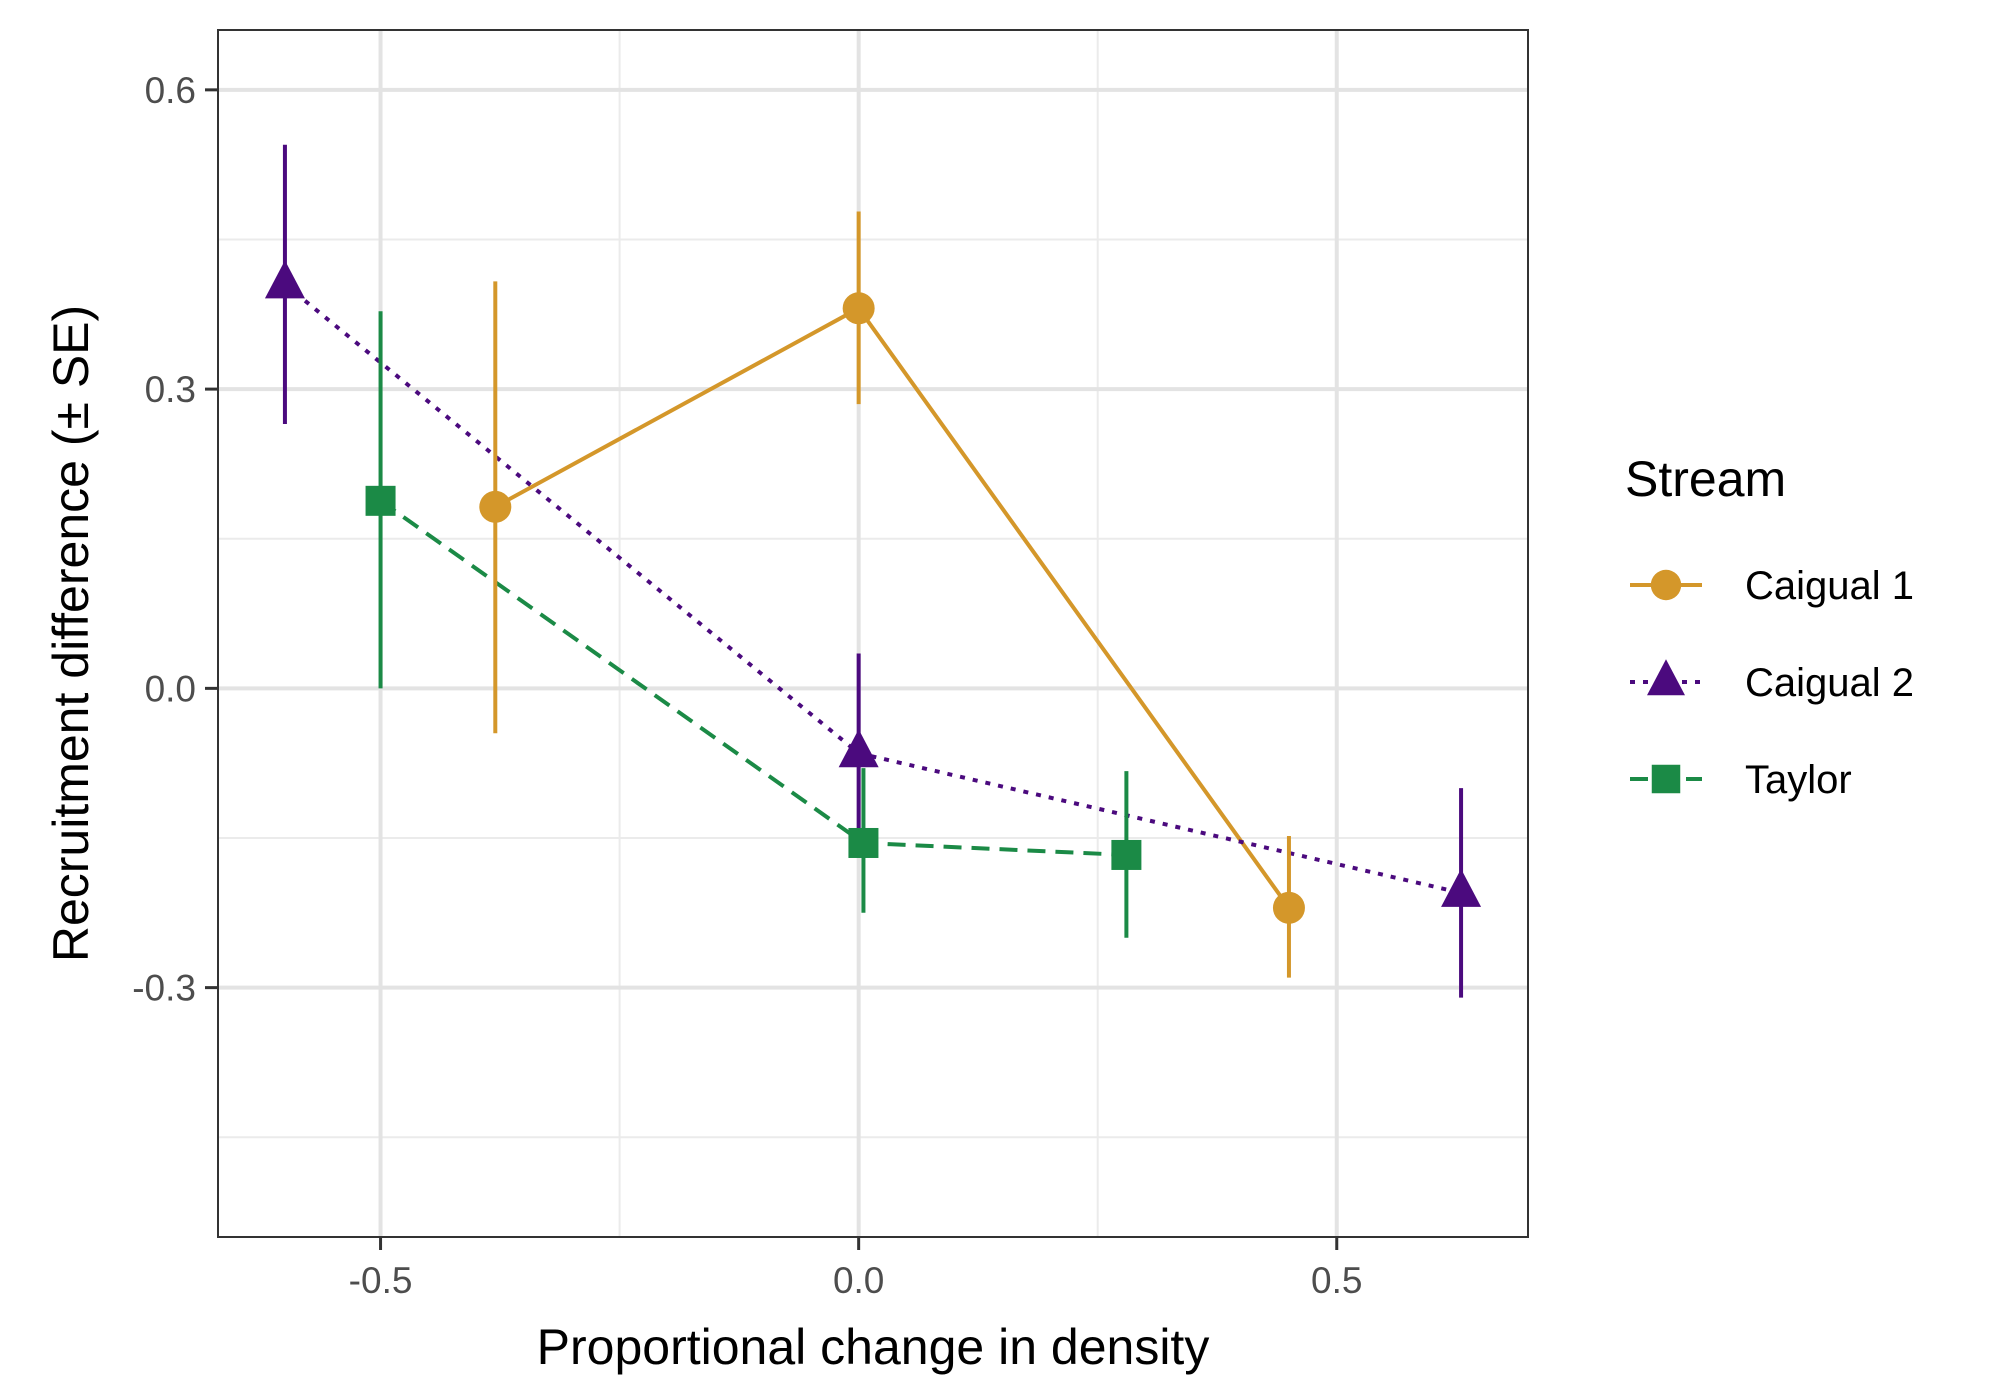 The width and height of the screenshot is (2000, 1400). I want to click on legend-items: Caigual 1 Caigual 2 Taylor, so click(1772, 683).